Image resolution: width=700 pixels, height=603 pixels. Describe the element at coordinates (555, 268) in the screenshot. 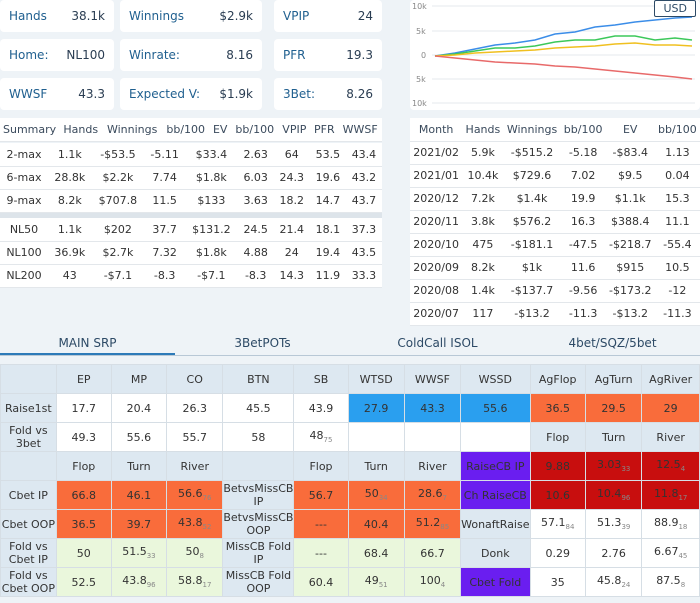

I see `table-row: 2020/09 8.2k $1k 11.6 $915 10.5` at that location.